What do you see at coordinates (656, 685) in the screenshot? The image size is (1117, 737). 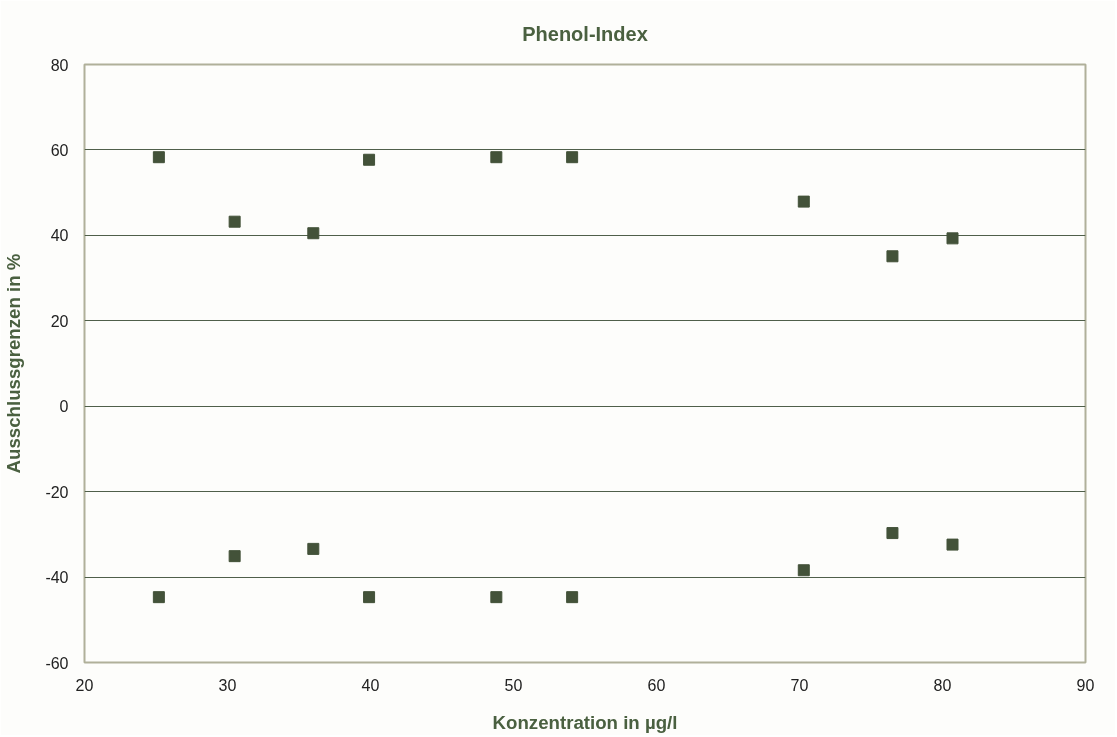 I see `x-tick-label: 60` at bounding box center [656, 685].